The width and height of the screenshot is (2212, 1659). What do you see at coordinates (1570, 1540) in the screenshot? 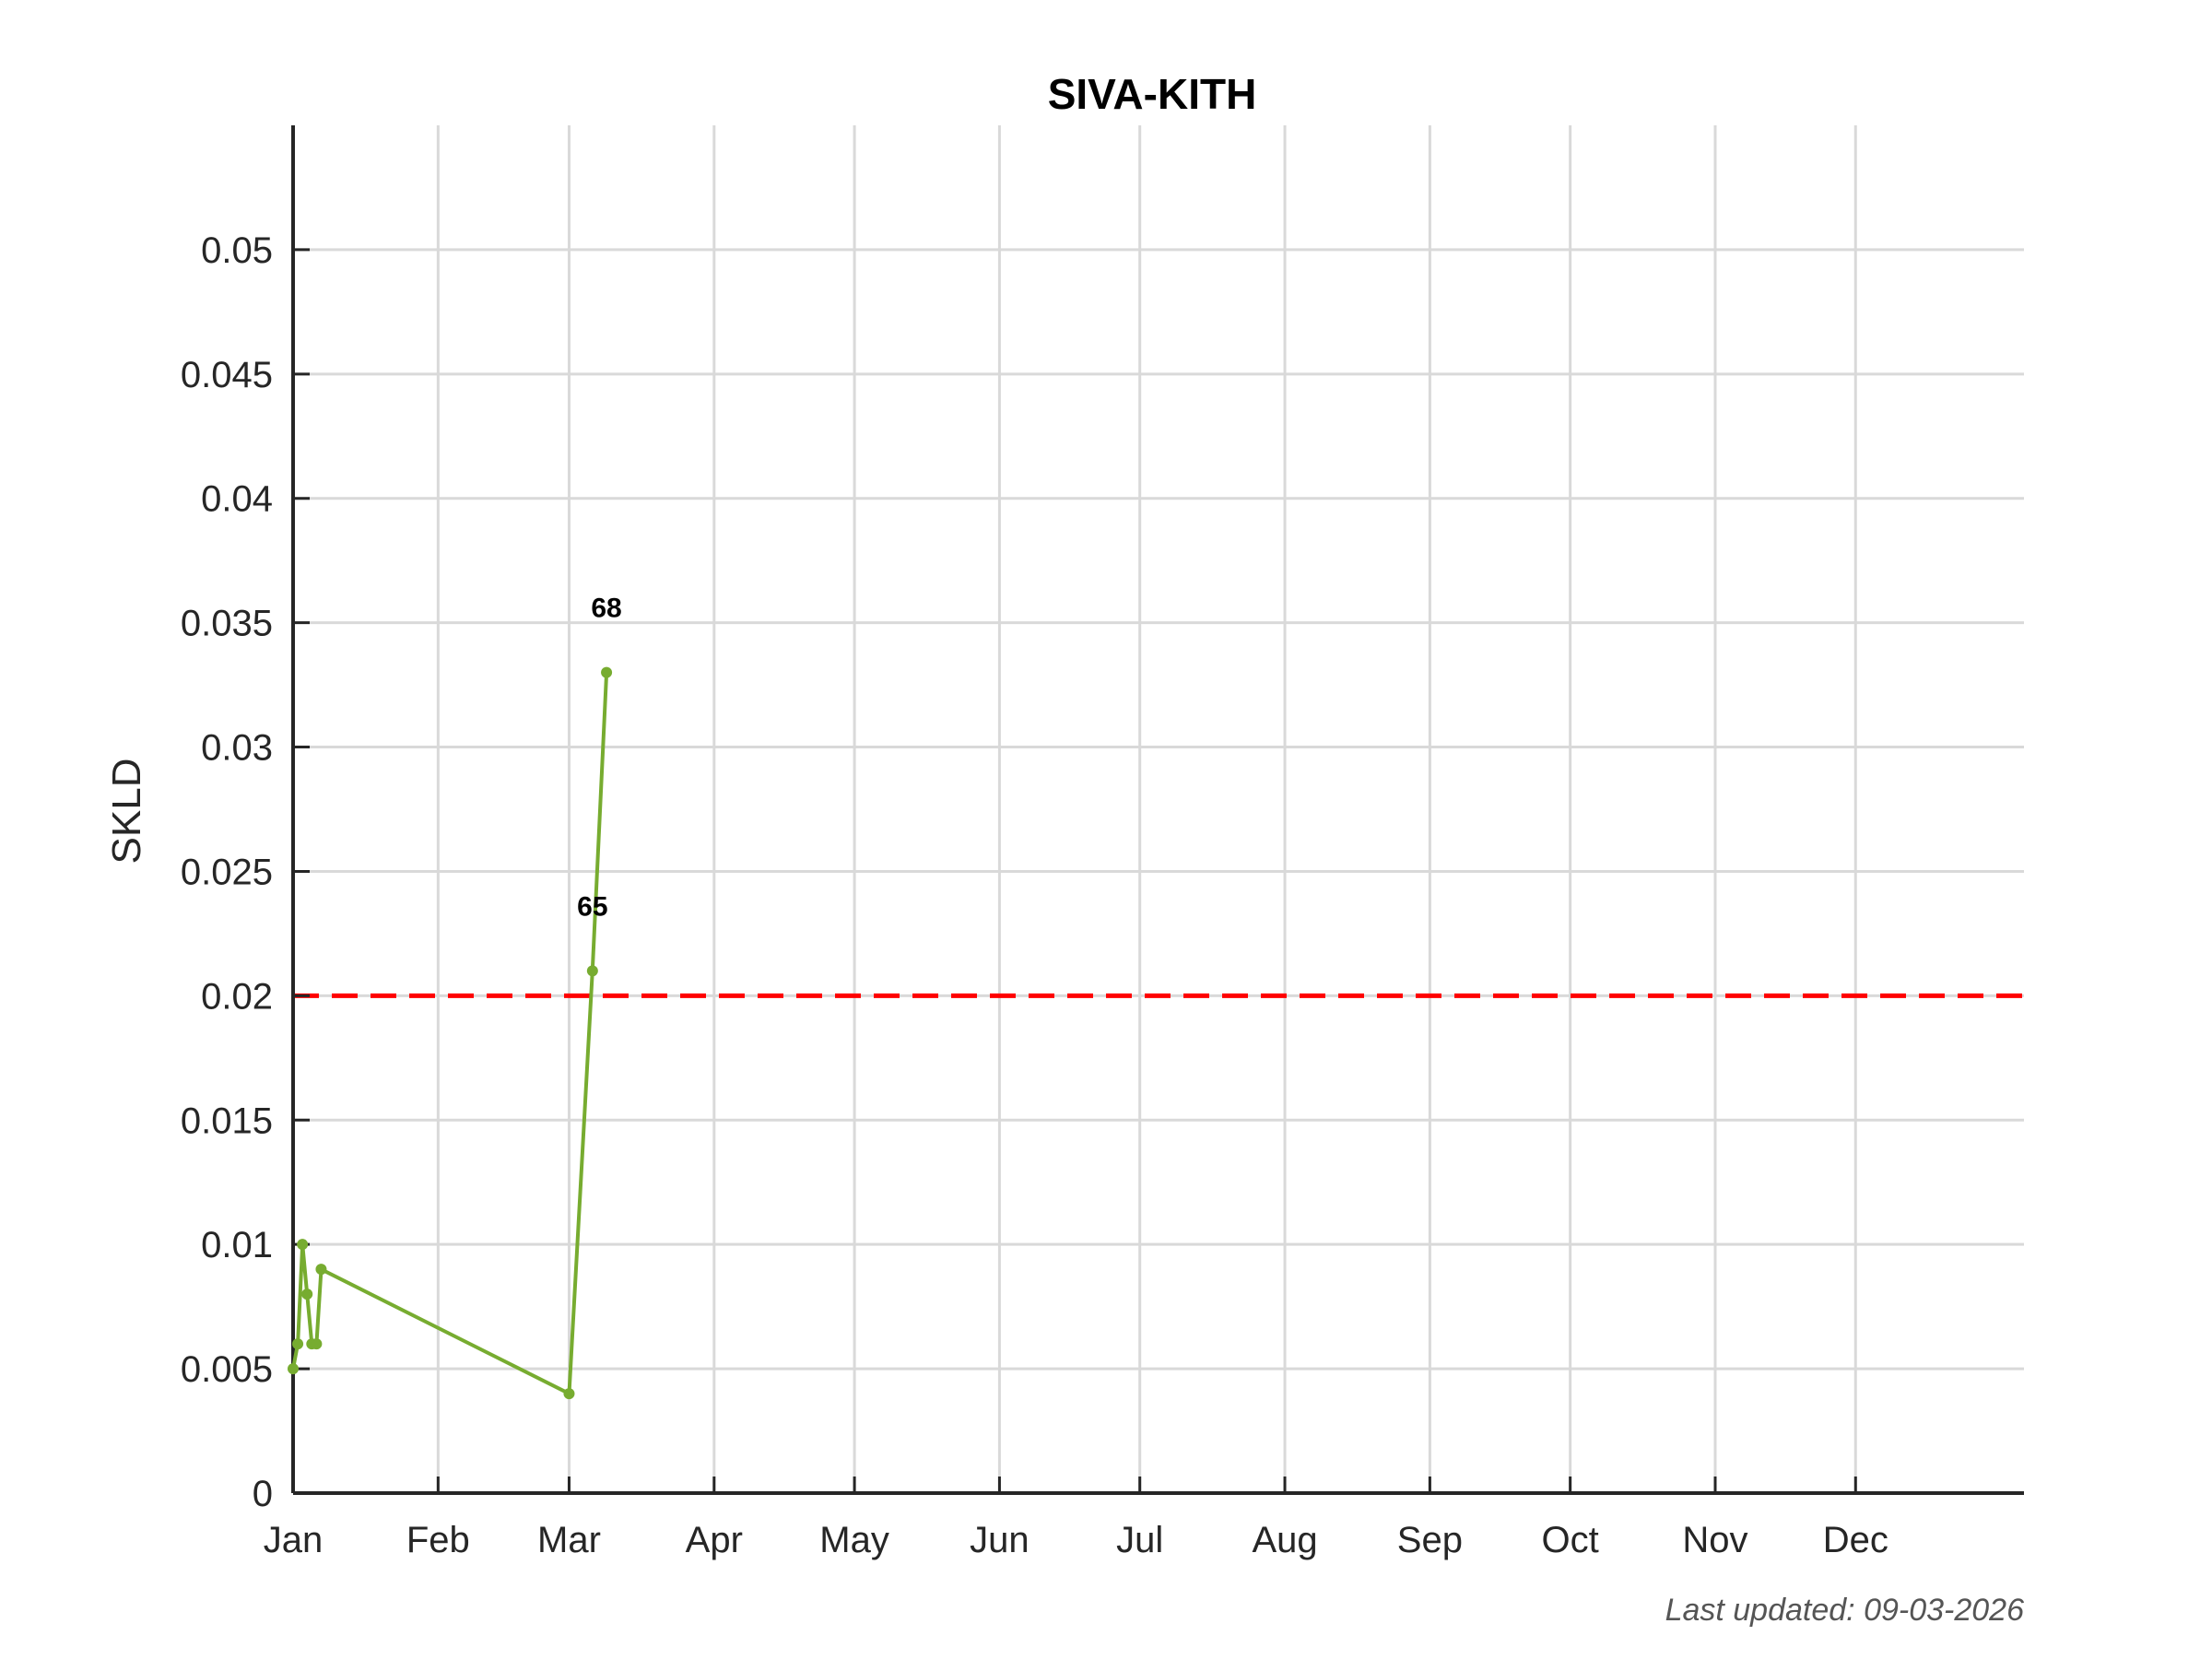
I see `x-tick-label: Oct` at bounding box center [1570, 1540].